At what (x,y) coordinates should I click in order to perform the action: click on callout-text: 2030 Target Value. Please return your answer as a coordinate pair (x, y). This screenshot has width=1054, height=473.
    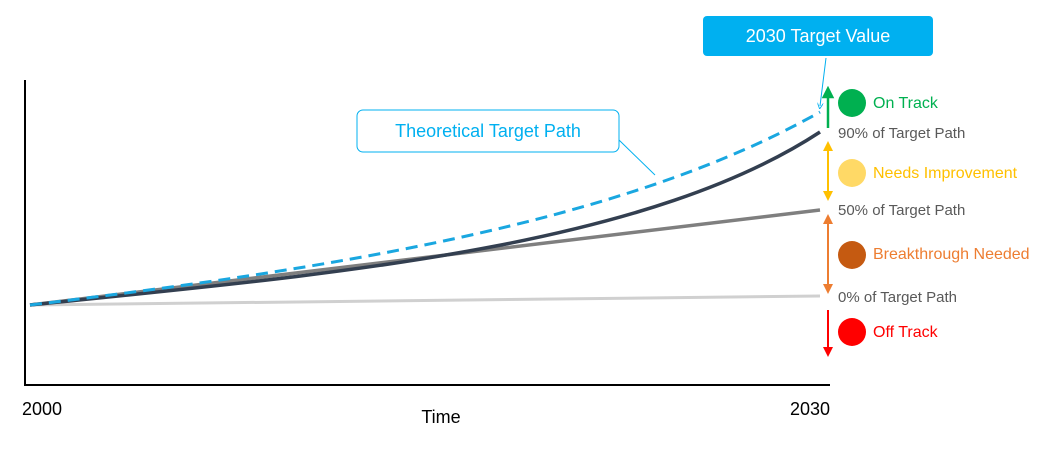
    Looking at the image, I should click on (818, 36).